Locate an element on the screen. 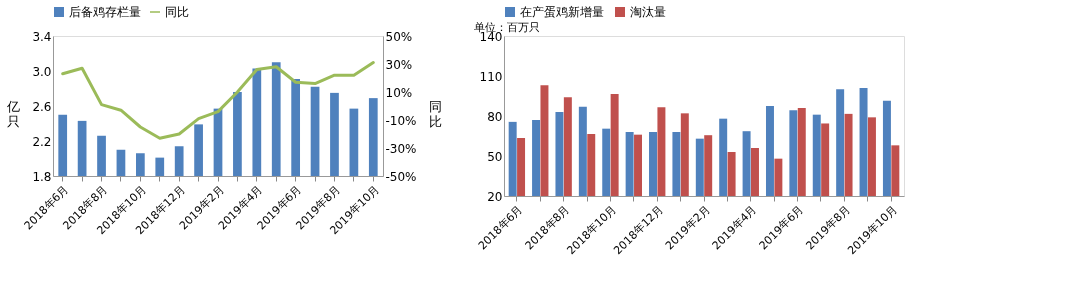  y-tick-label: 20 is located at coordinates (495, 196).